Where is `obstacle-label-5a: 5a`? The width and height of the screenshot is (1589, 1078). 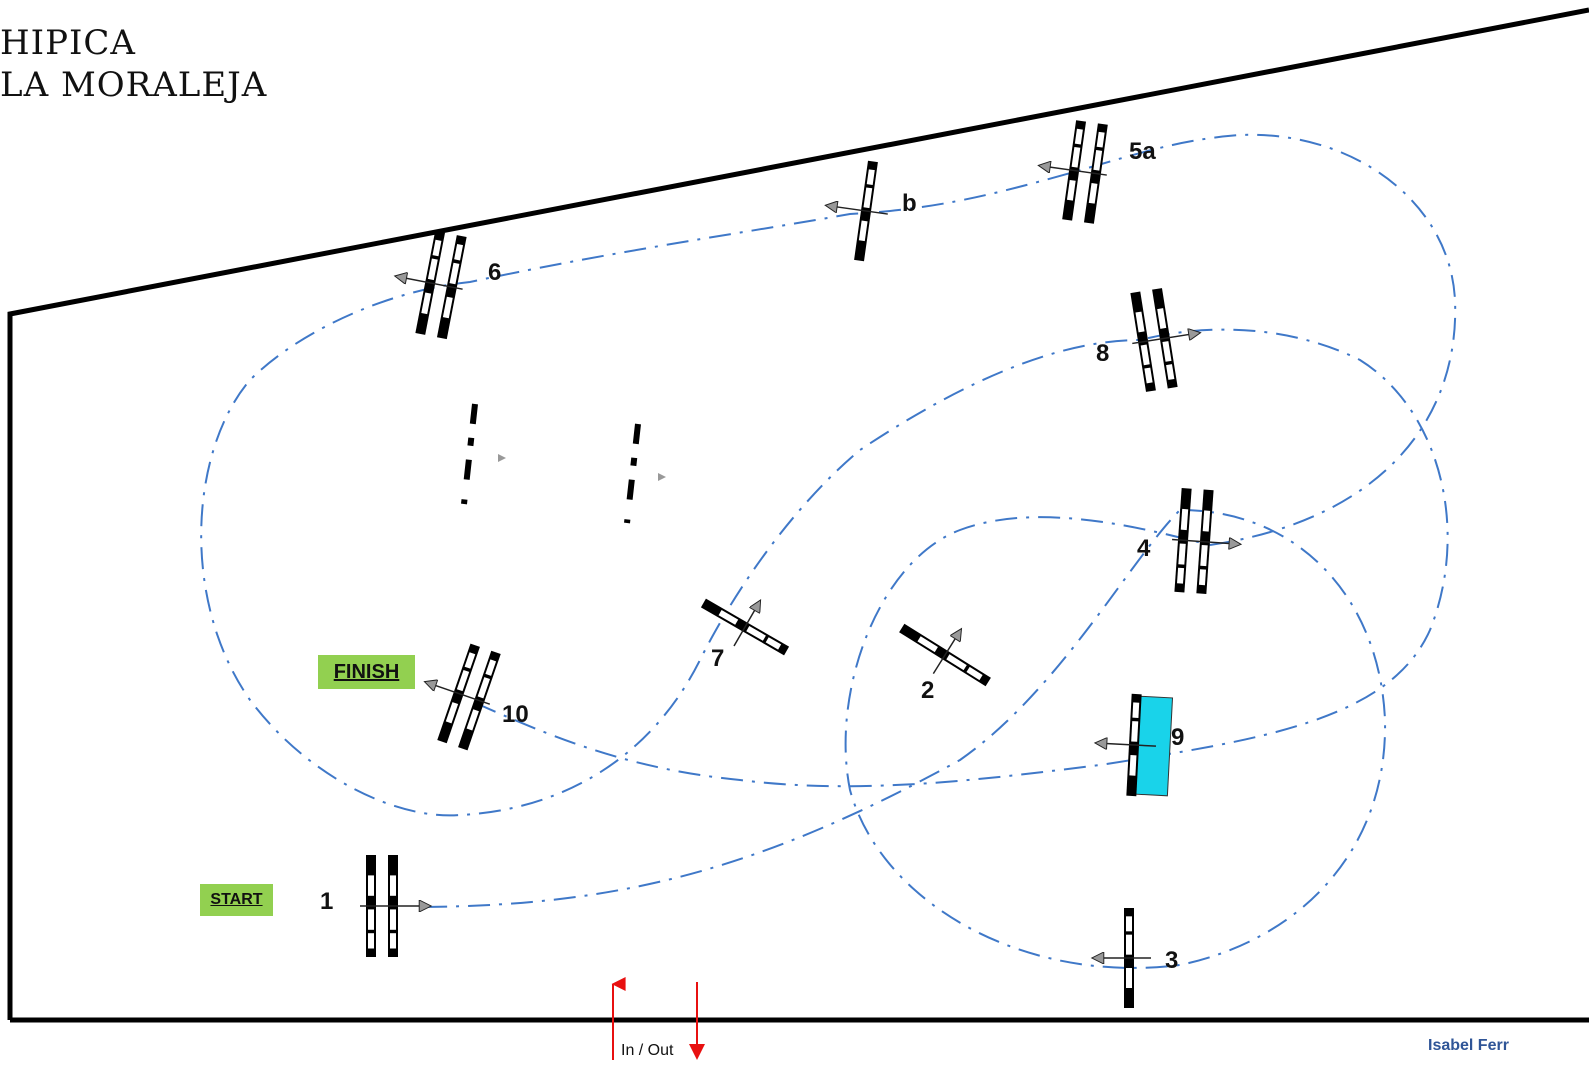 obstacle-label-5a: 5a is located at coordinates (1142, 151).